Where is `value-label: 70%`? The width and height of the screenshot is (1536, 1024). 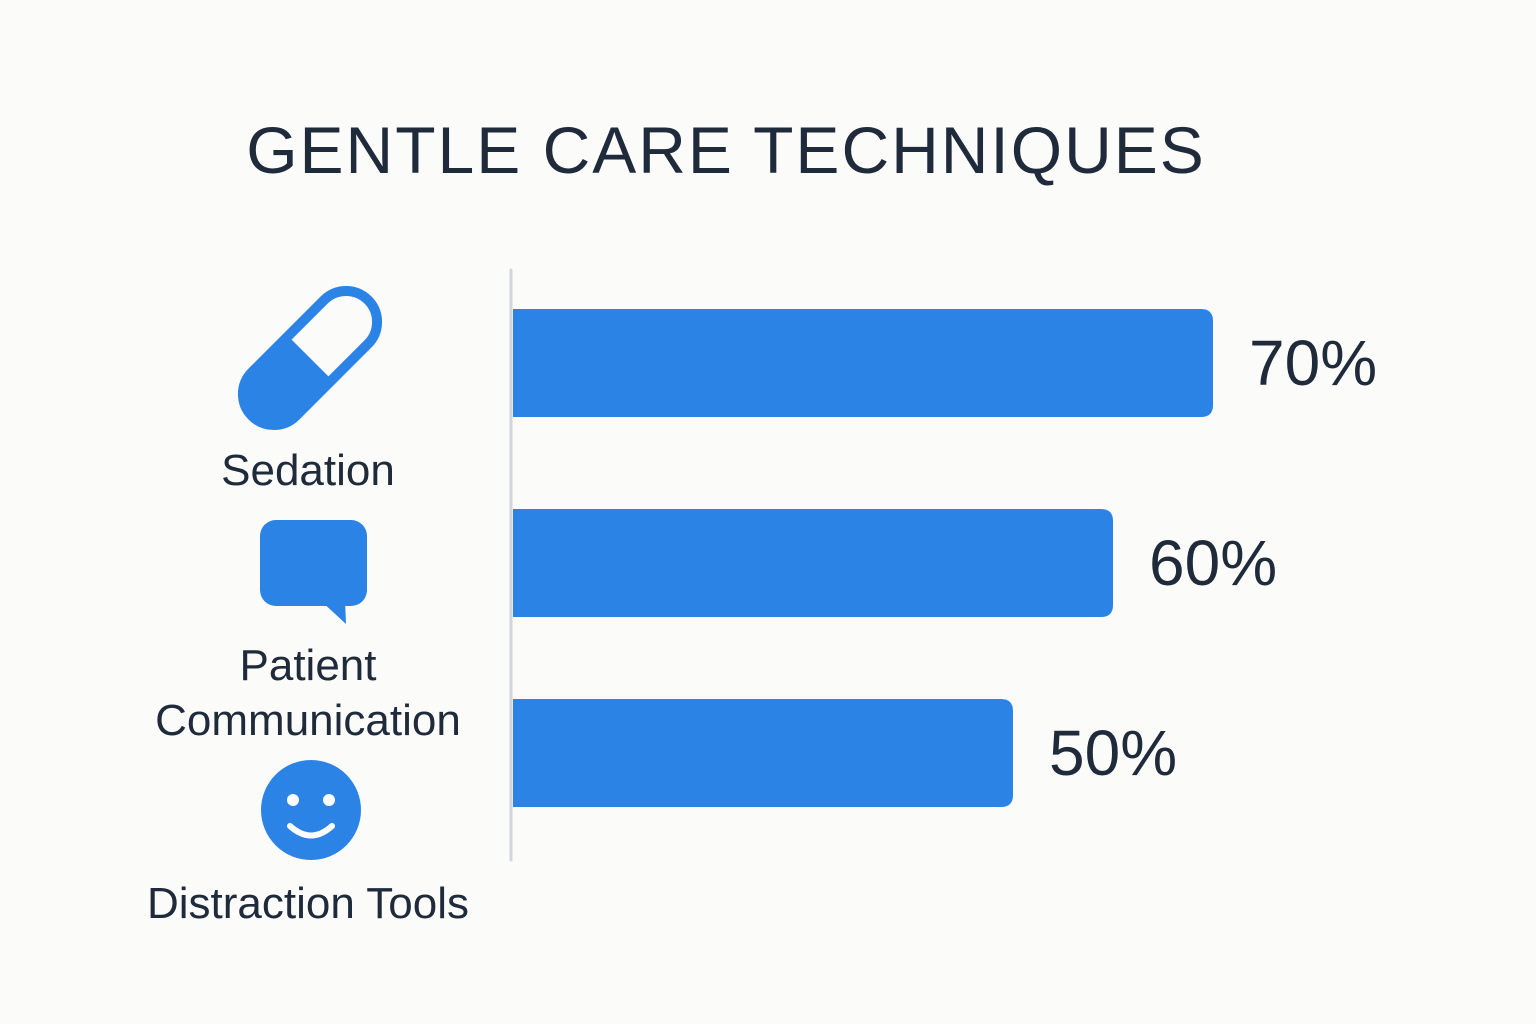
value-label: 70% is located at coordinates (1313, 363).